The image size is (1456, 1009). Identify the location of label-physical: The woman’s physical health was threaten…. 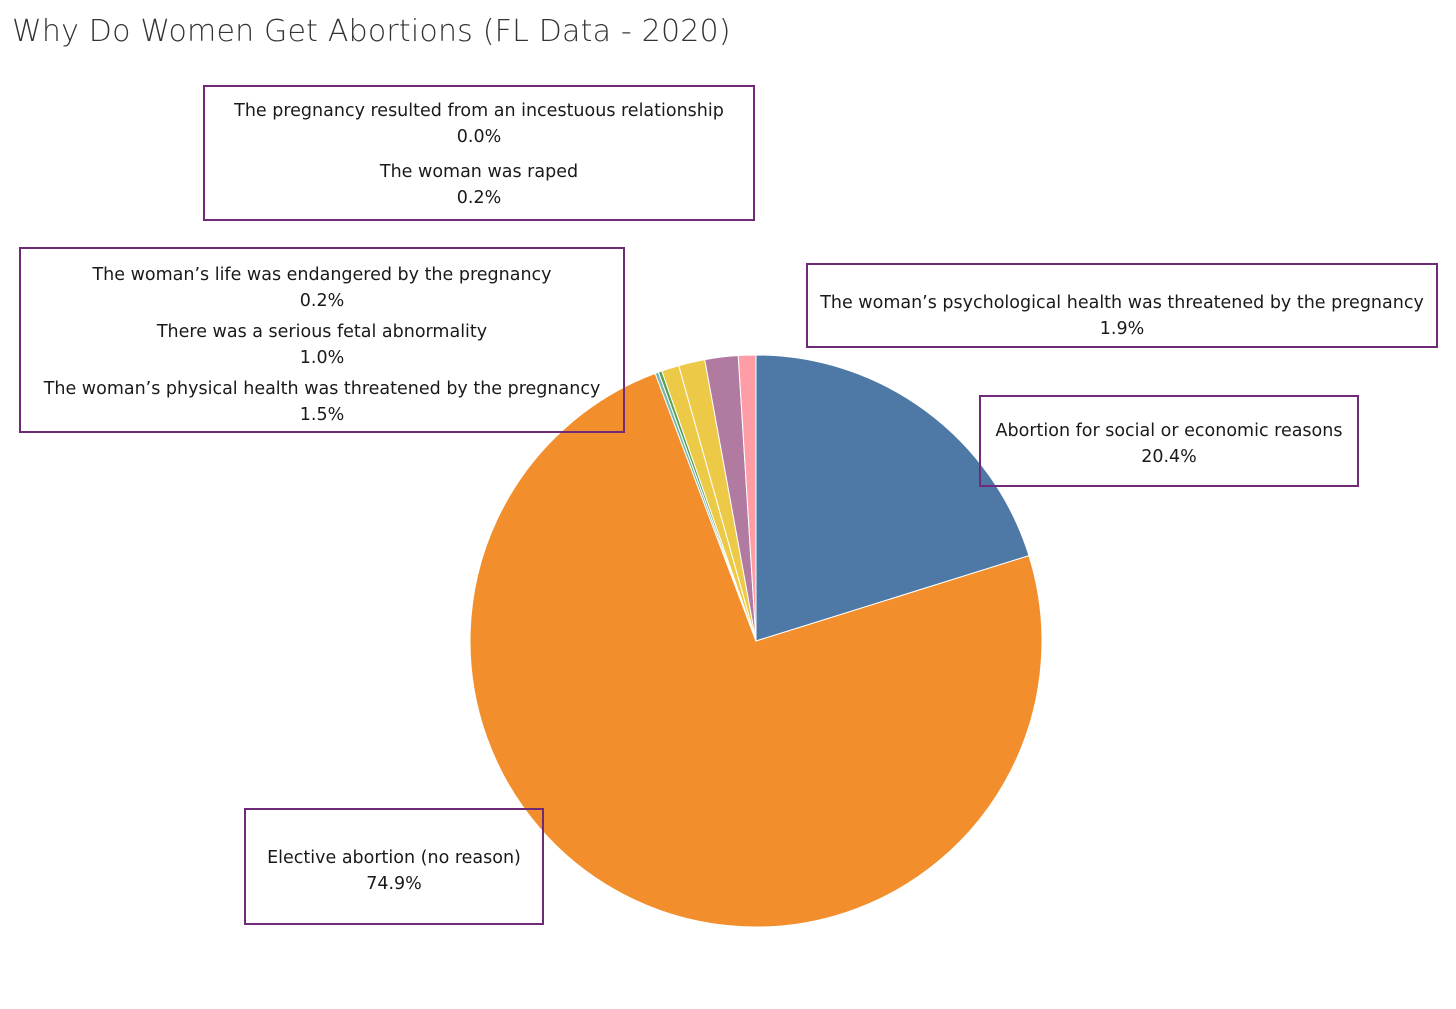
(322, 389).